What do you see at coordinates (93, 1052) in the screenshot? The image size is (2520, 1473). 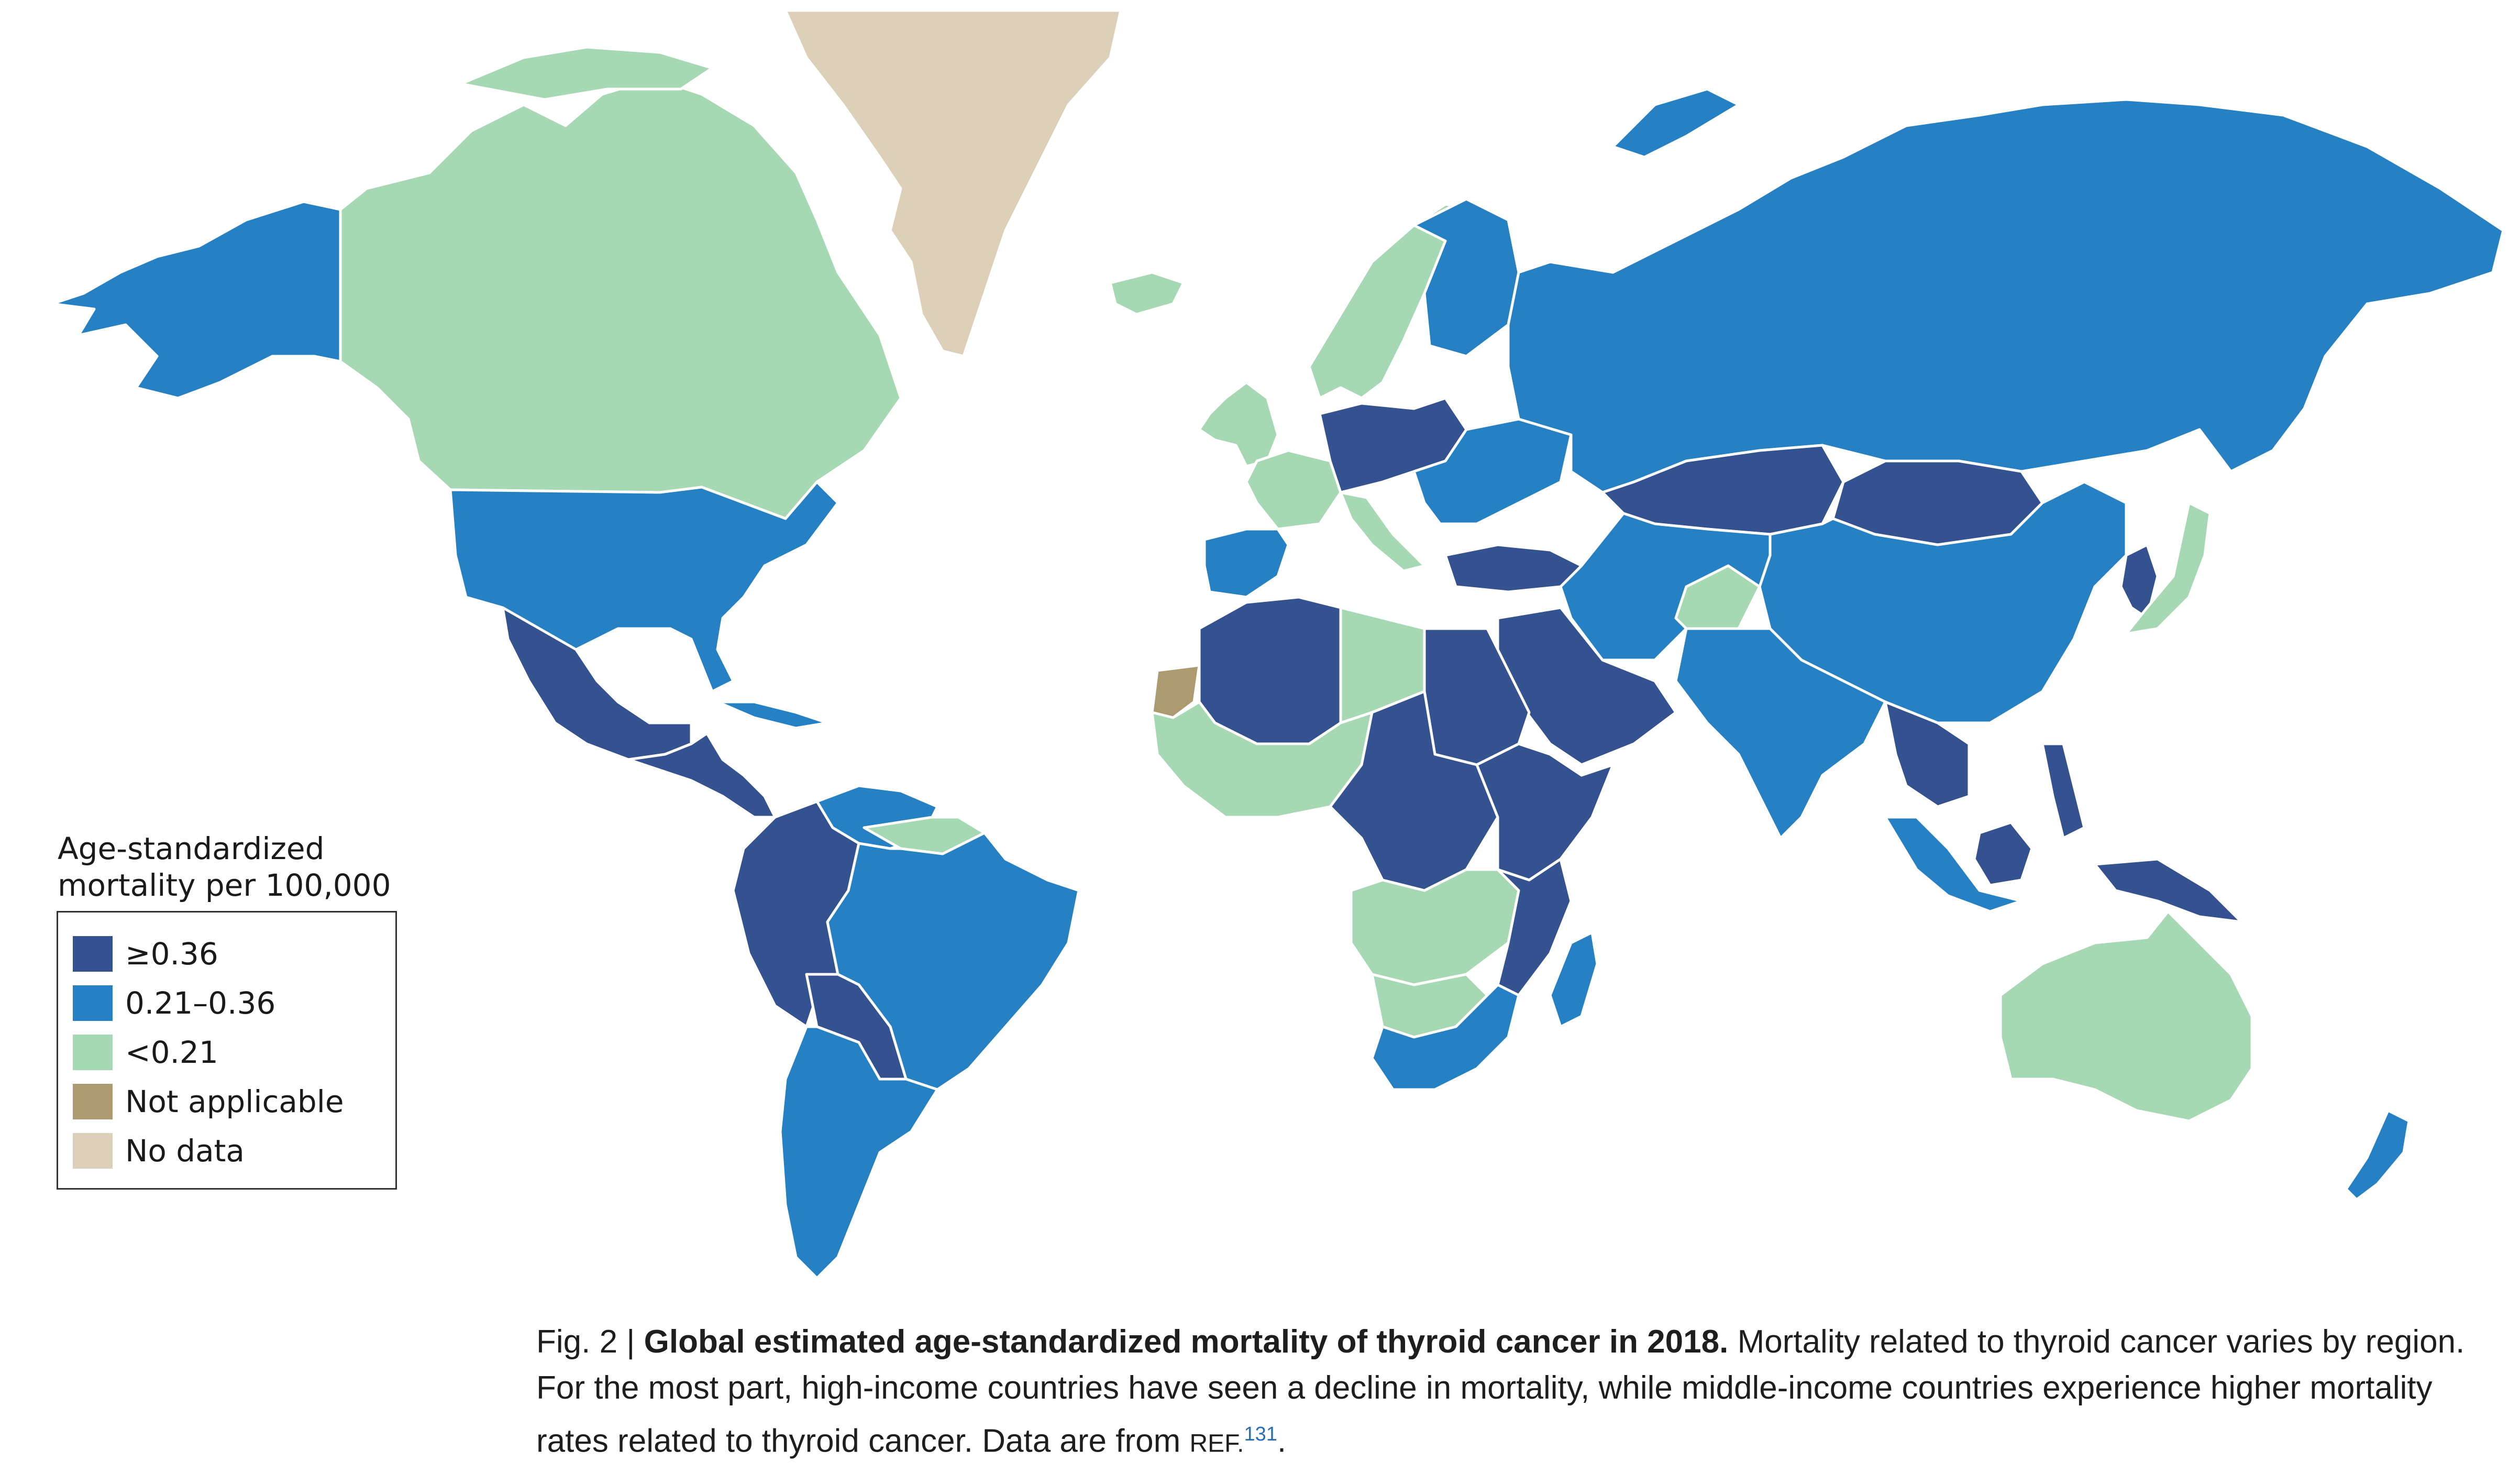 I see `legend-swatch-low` at bounding box center [93, 1052].